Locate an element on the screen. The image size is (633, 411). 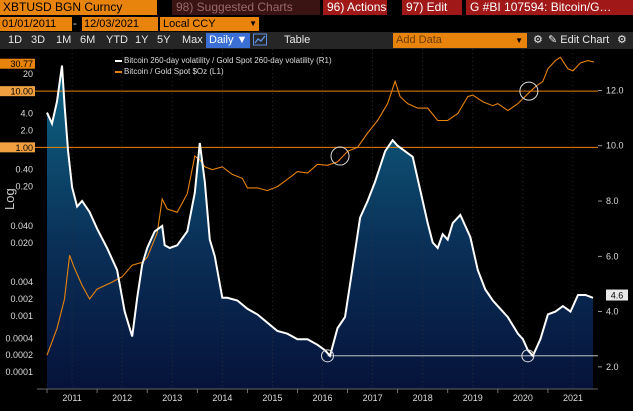
left-axis-tick: 4.0 is located at coordinates (26, 114).